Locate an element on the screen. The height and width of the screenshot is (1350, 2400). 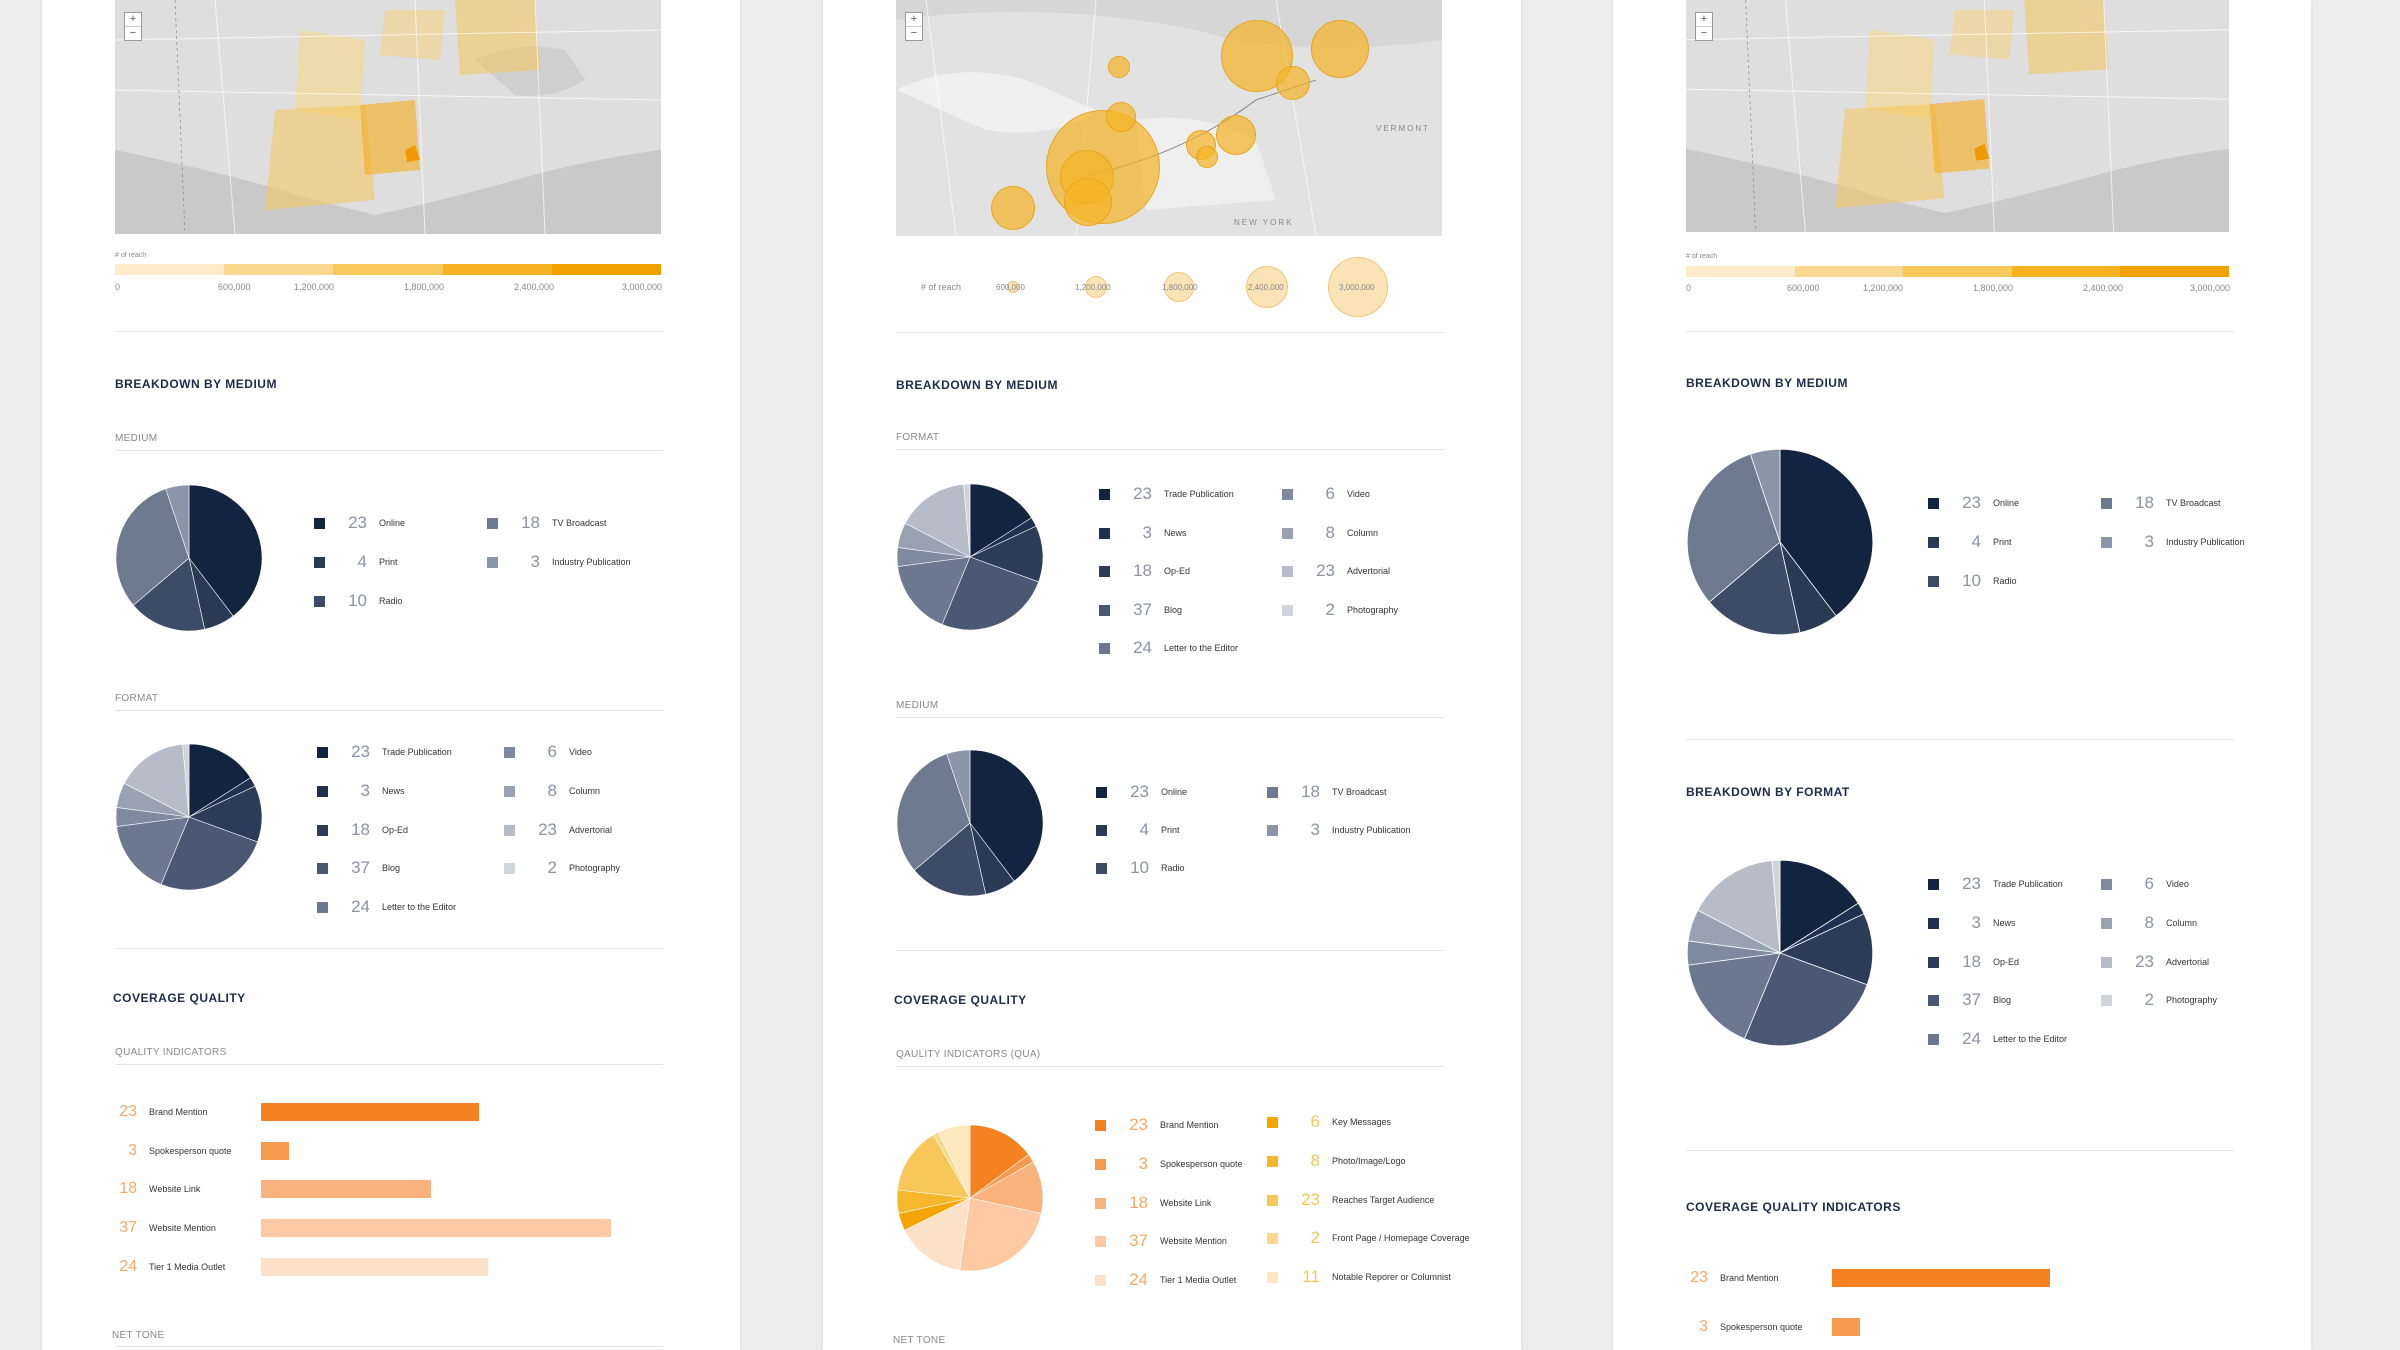
quality-bar-row: 24 Tier 1 Media Outlet is located at coordinates (301, 1267).